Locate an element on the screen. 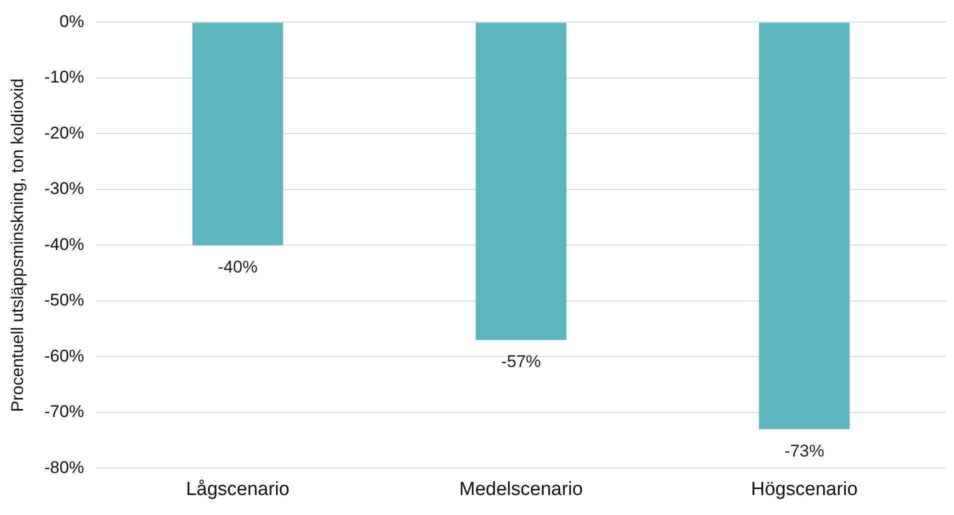 Image resolution: width=954 pixels, height=515 pixels. y-tick-label: -20% is located at coordinates (64, 132).